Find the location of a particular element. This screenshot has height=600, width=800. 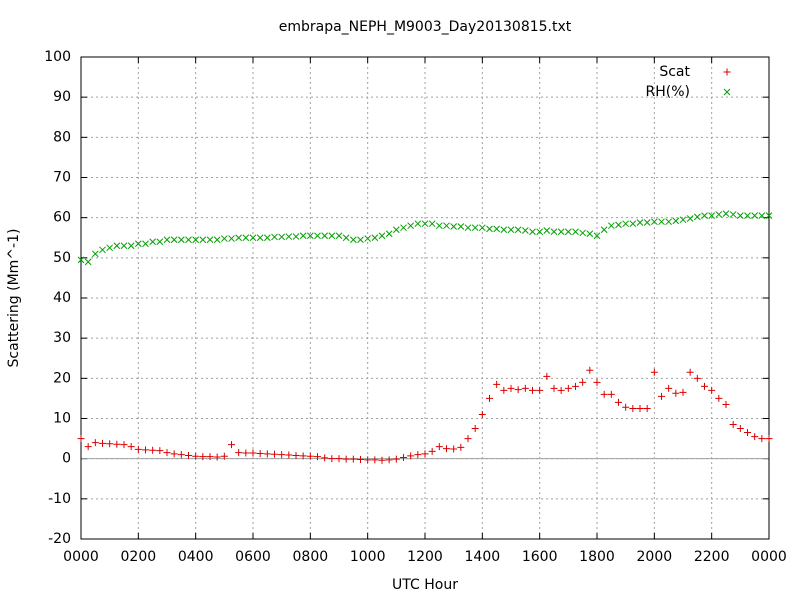

y-tick-label: 50 is located at coordinates (62, 258).